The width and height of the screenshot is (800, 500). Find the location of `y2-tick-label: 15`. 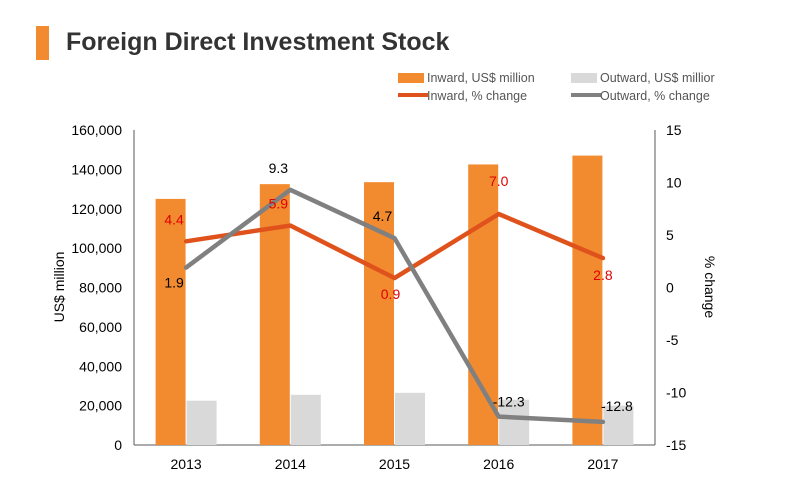

y2-tick-label: 15 is located at coordinates (674, 130).